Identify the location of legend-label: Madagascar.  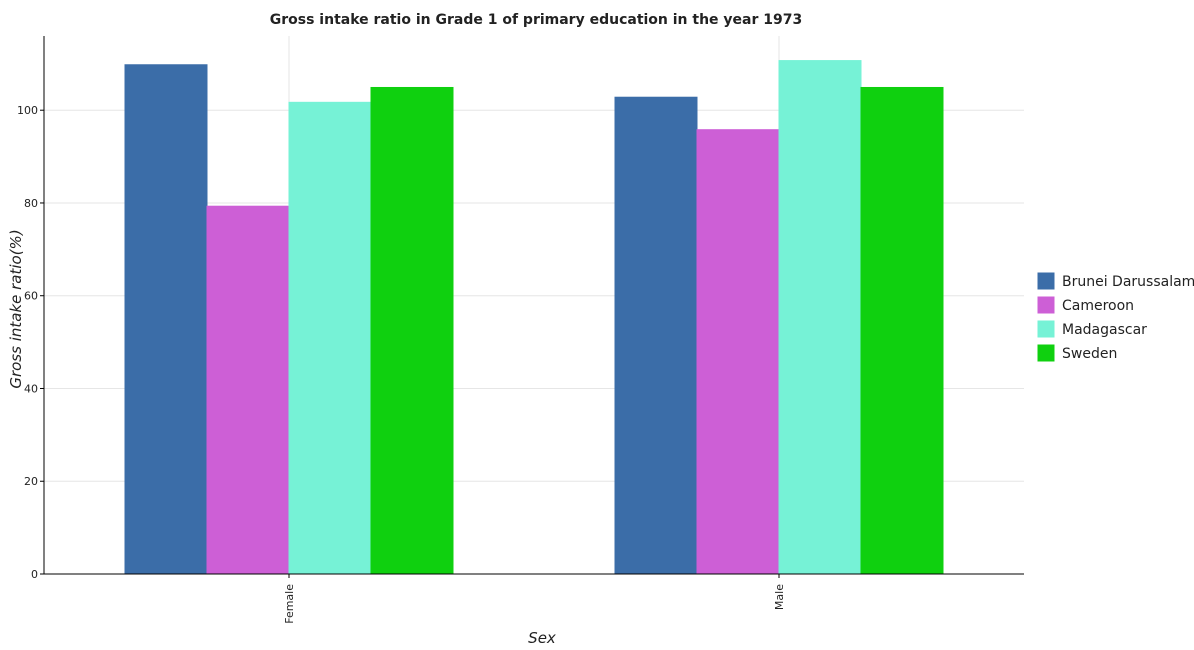
(1104, 330).